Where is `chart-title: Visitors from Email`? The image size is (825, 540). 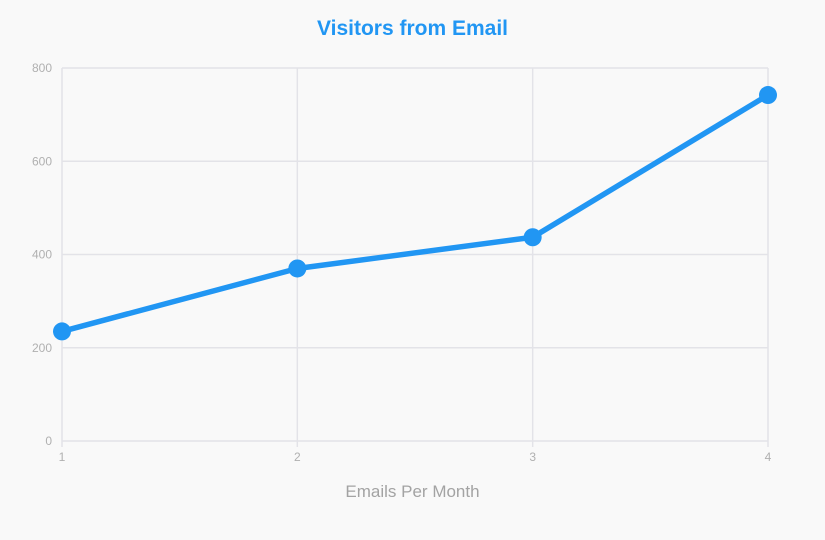 chart-title: Visitors from Email is located at coordinates (412, 28).